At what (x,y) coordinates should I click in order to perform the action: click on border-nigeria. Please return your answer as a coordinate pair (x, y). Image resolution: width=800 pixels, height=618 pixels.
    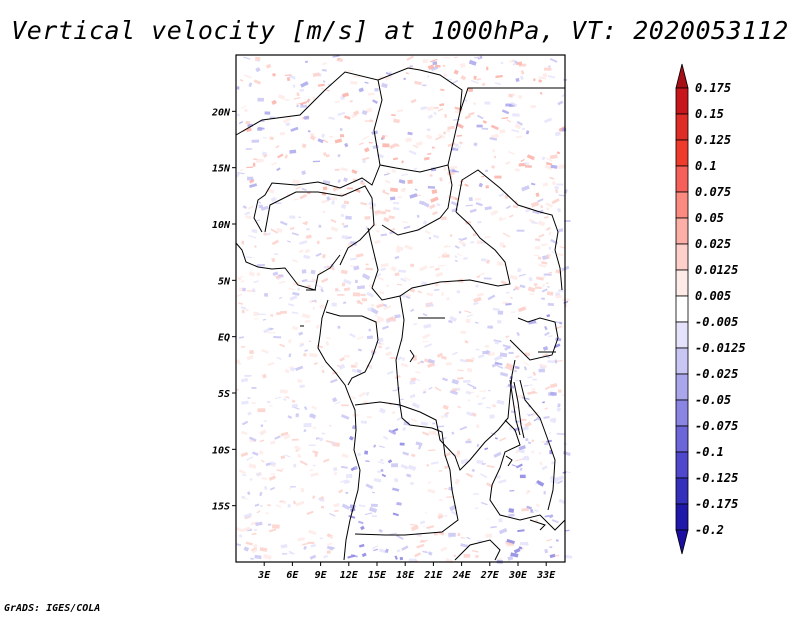
    Looking at the image, I should click on (319, 225).